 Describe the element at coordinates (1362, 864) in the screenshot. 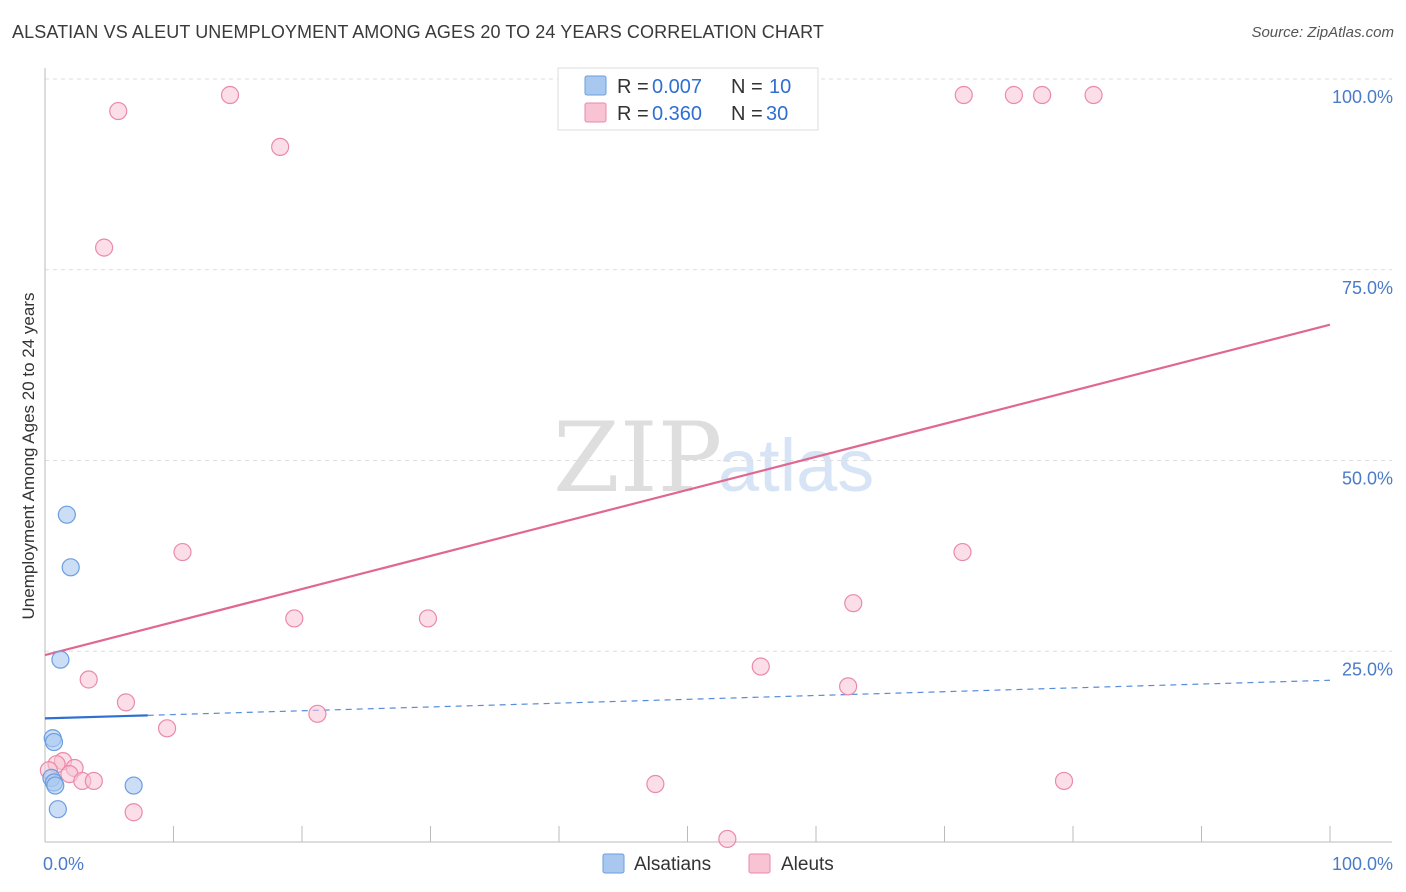

I see `x-tick-label-100: 100.0%` at that location.